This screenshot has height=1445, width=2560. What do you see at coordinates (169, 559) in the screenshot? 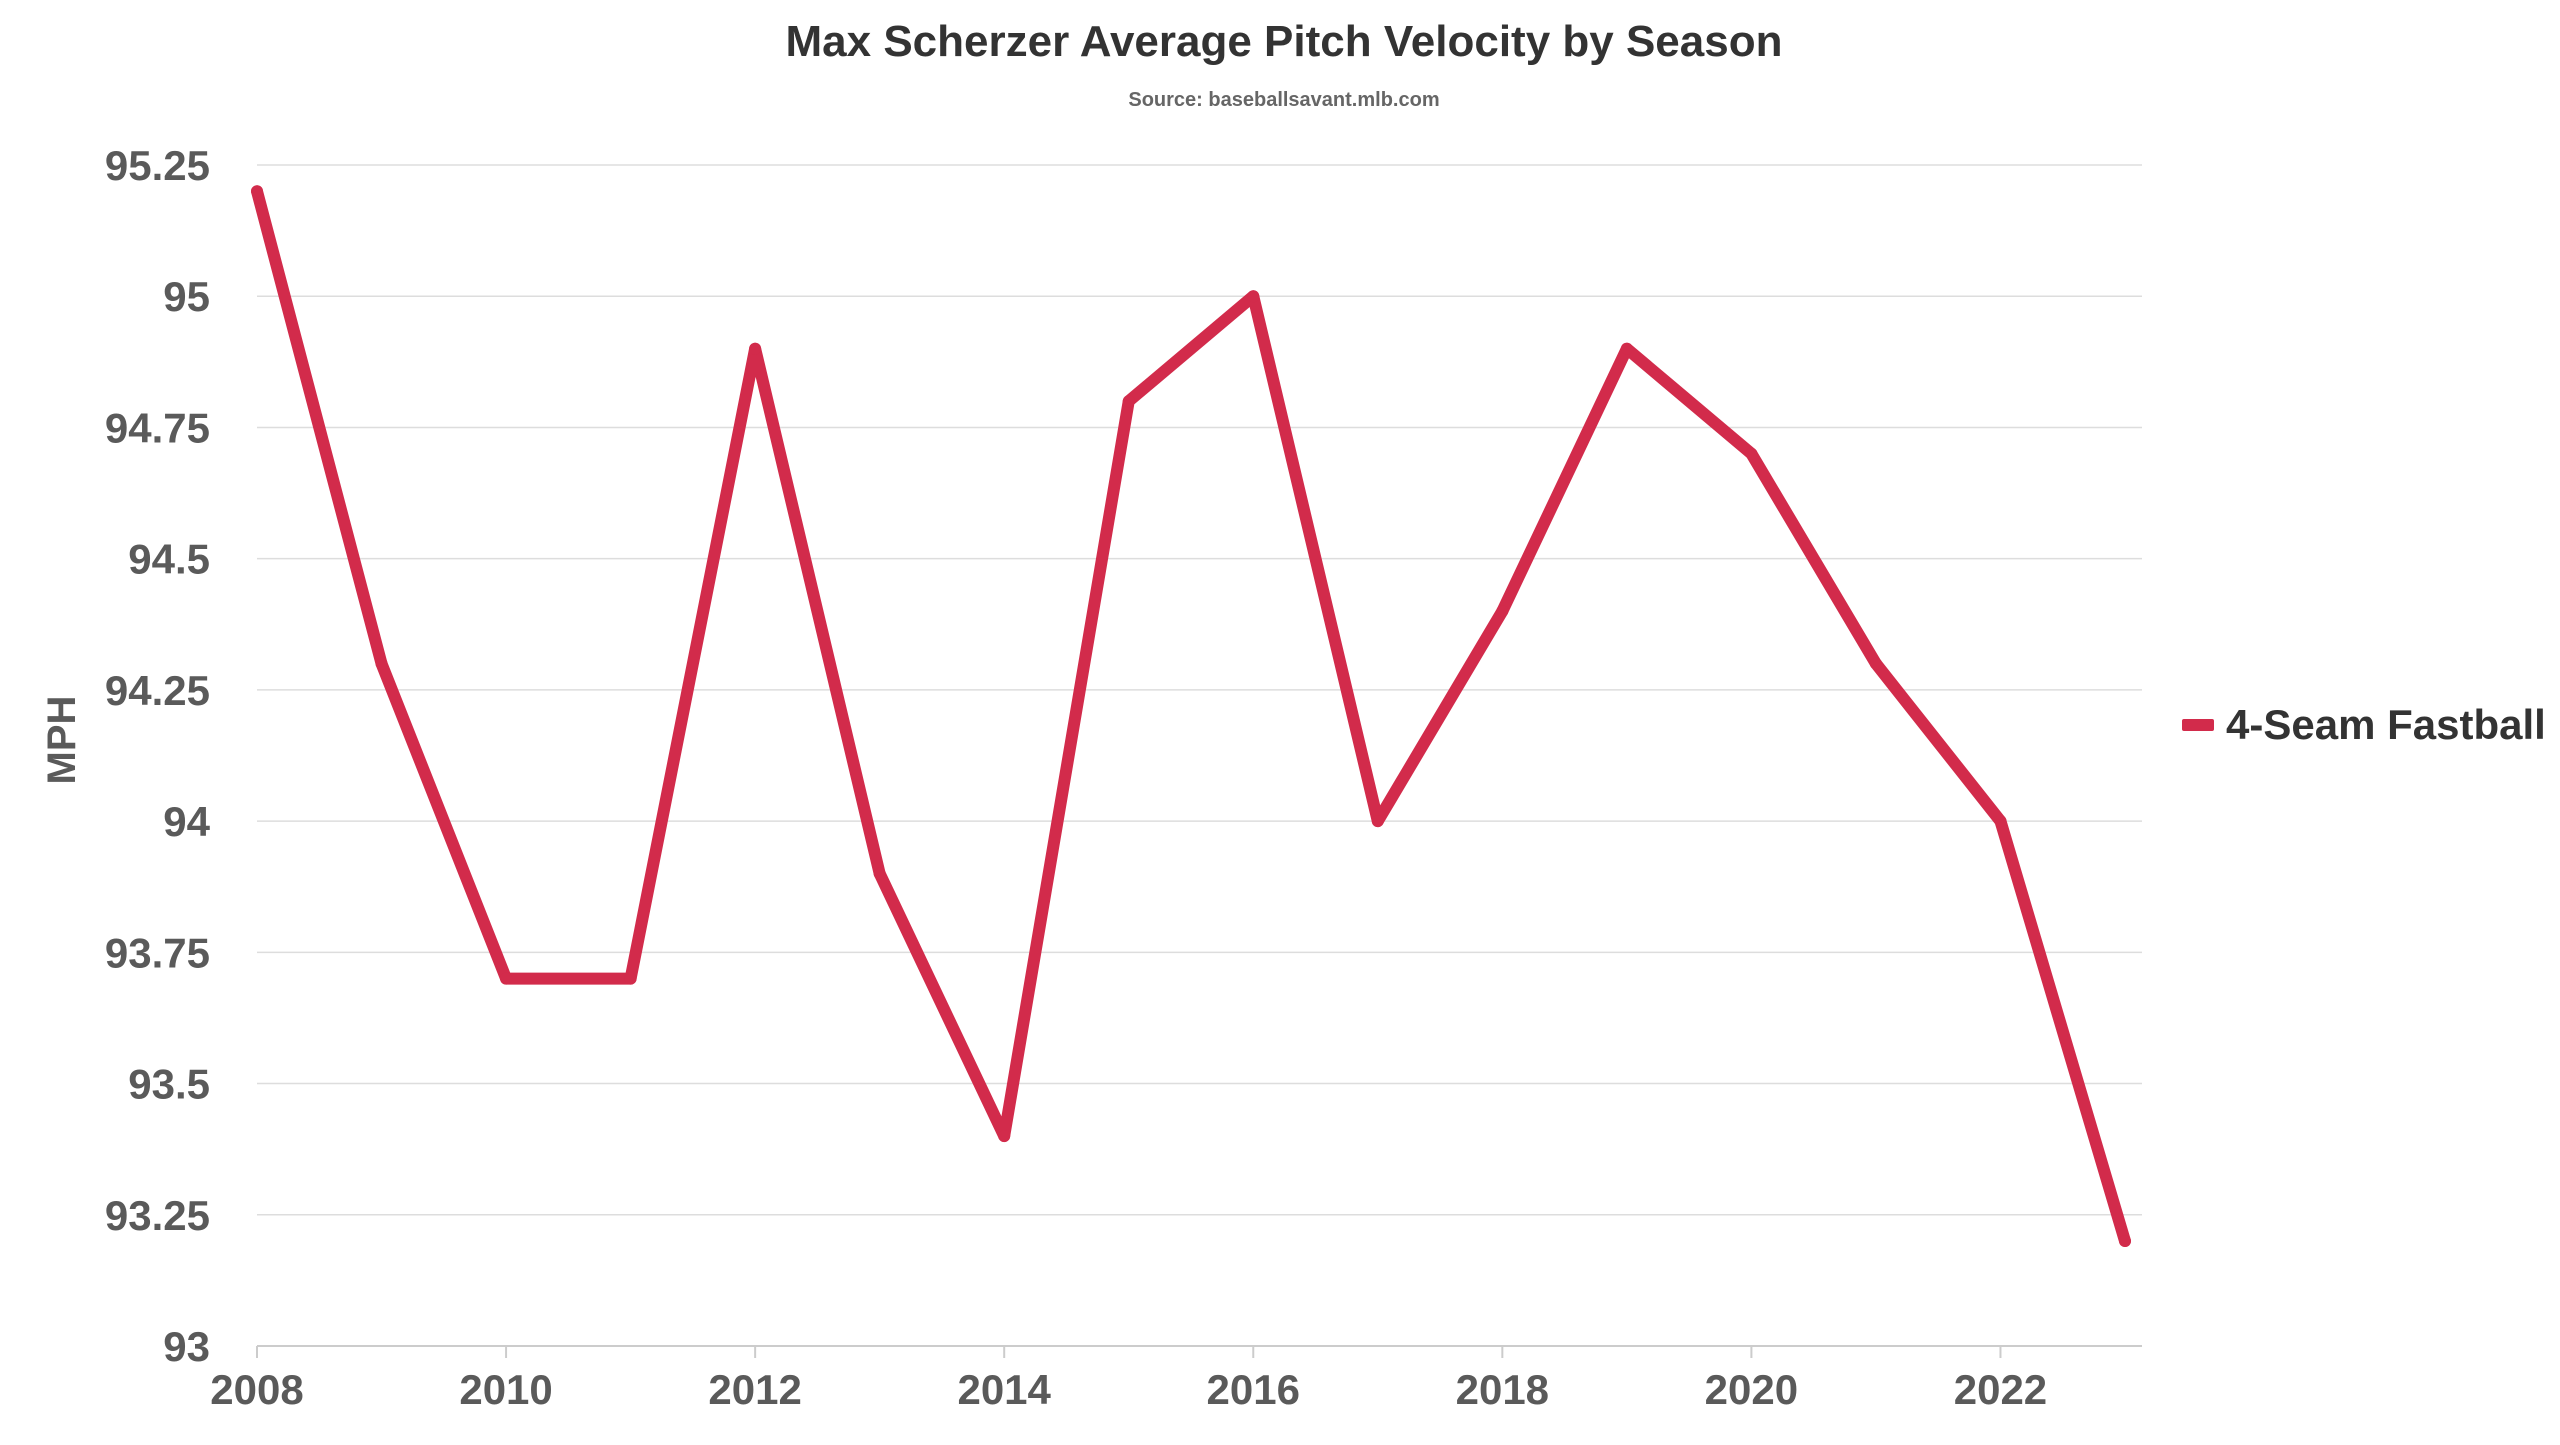
I see `y-tick-label: 94.5` at bounding box center [169, 559].